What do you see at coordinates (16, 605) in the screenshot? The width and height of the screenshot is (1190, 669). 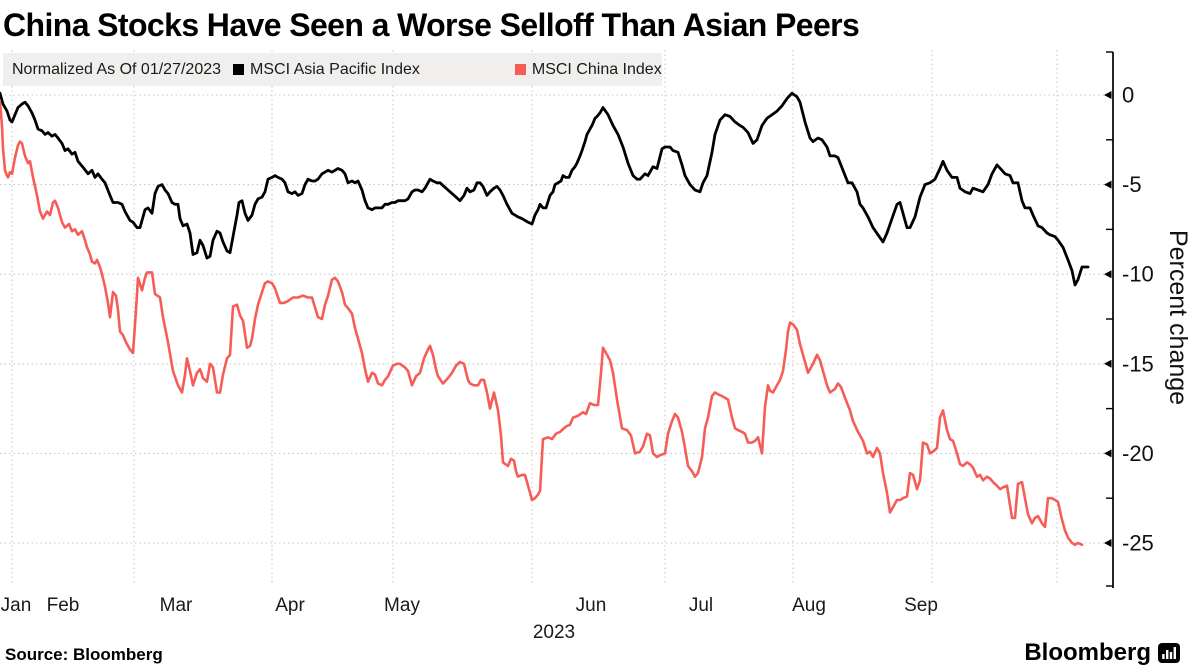 I see `x-tick-label: Jan` at bounding box center [16, 605].